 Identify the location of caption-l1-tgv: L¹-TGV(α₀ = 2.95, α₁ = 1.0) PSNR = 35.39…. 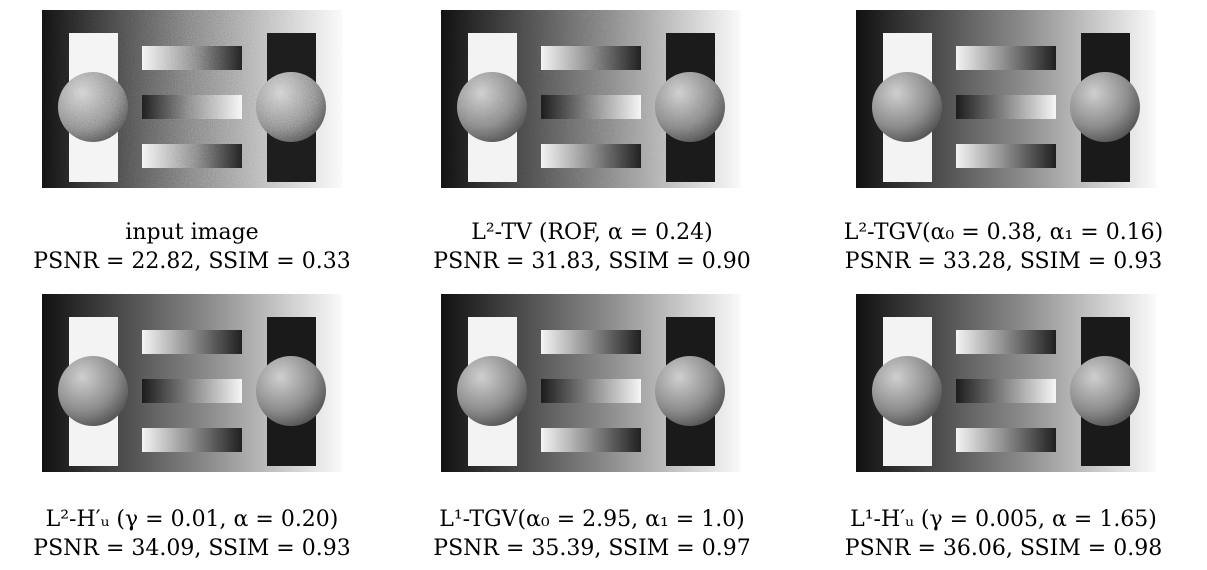
(592, 534).